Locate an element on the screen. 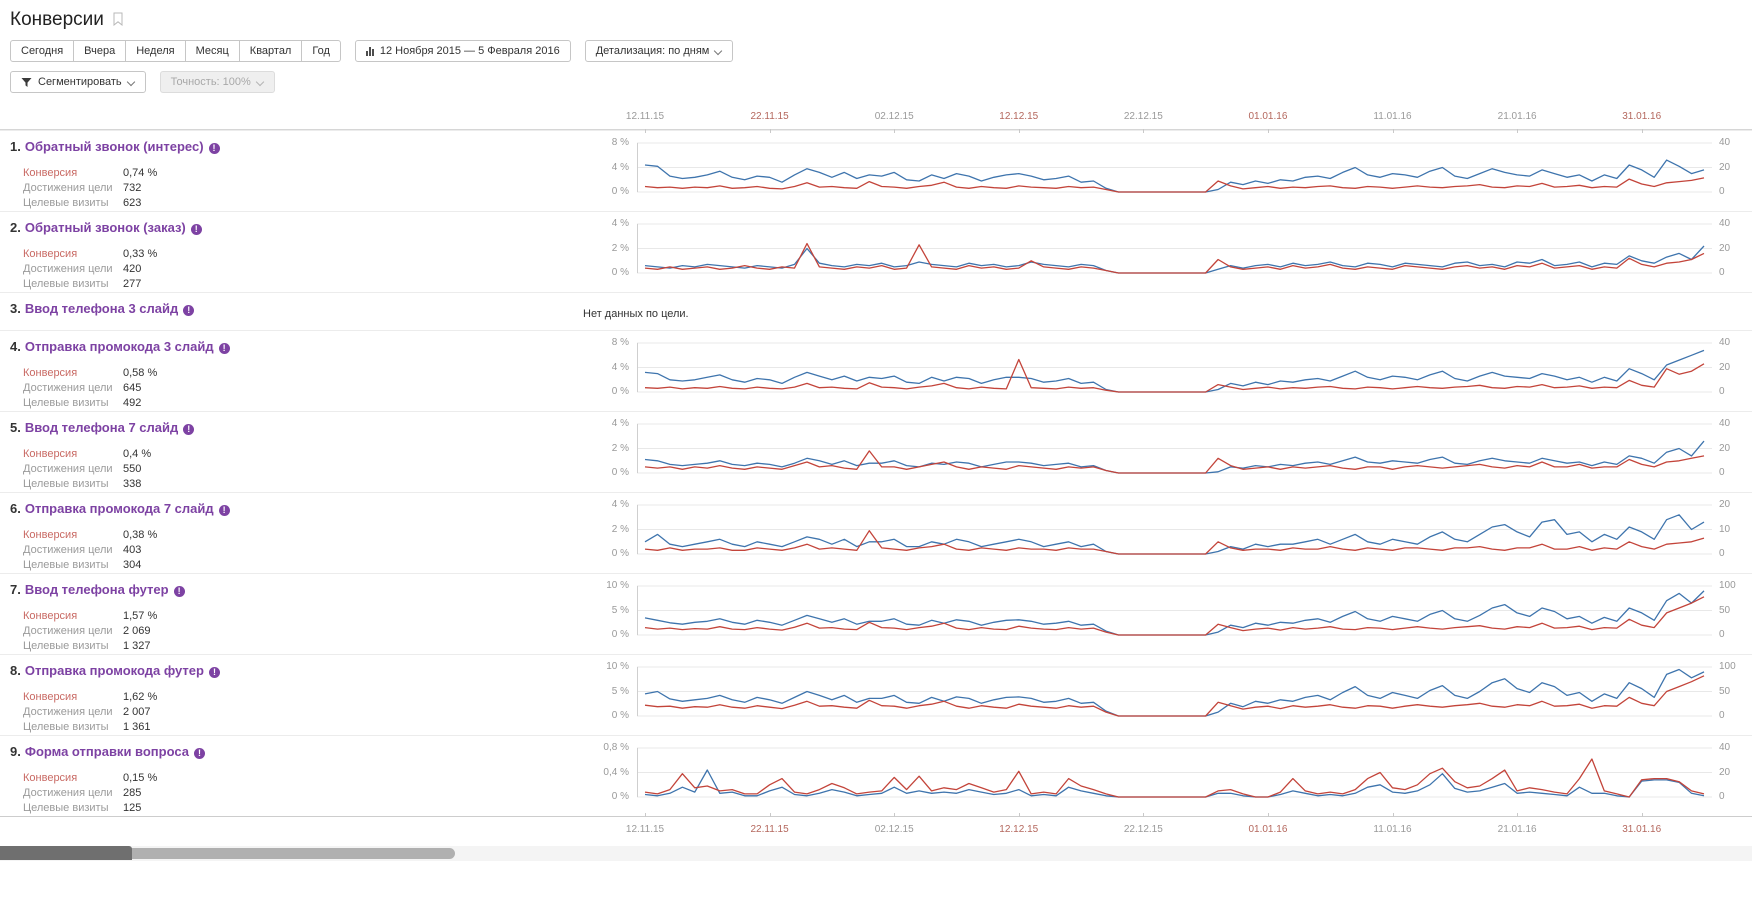  date-label: 01.01.16 is located at coordinates (1268, 116).